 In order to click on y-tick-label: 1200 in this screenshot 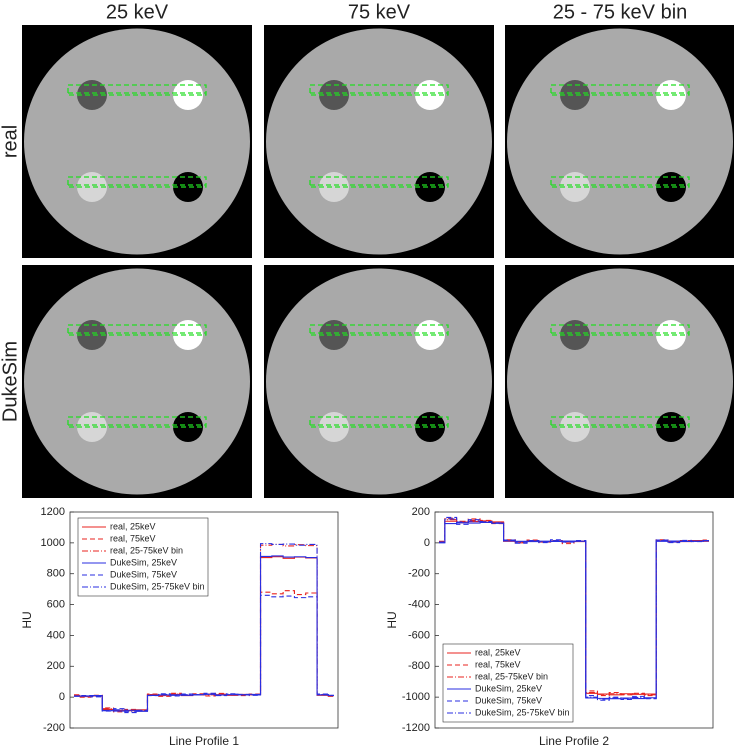, I will do `click(53, 512)`.